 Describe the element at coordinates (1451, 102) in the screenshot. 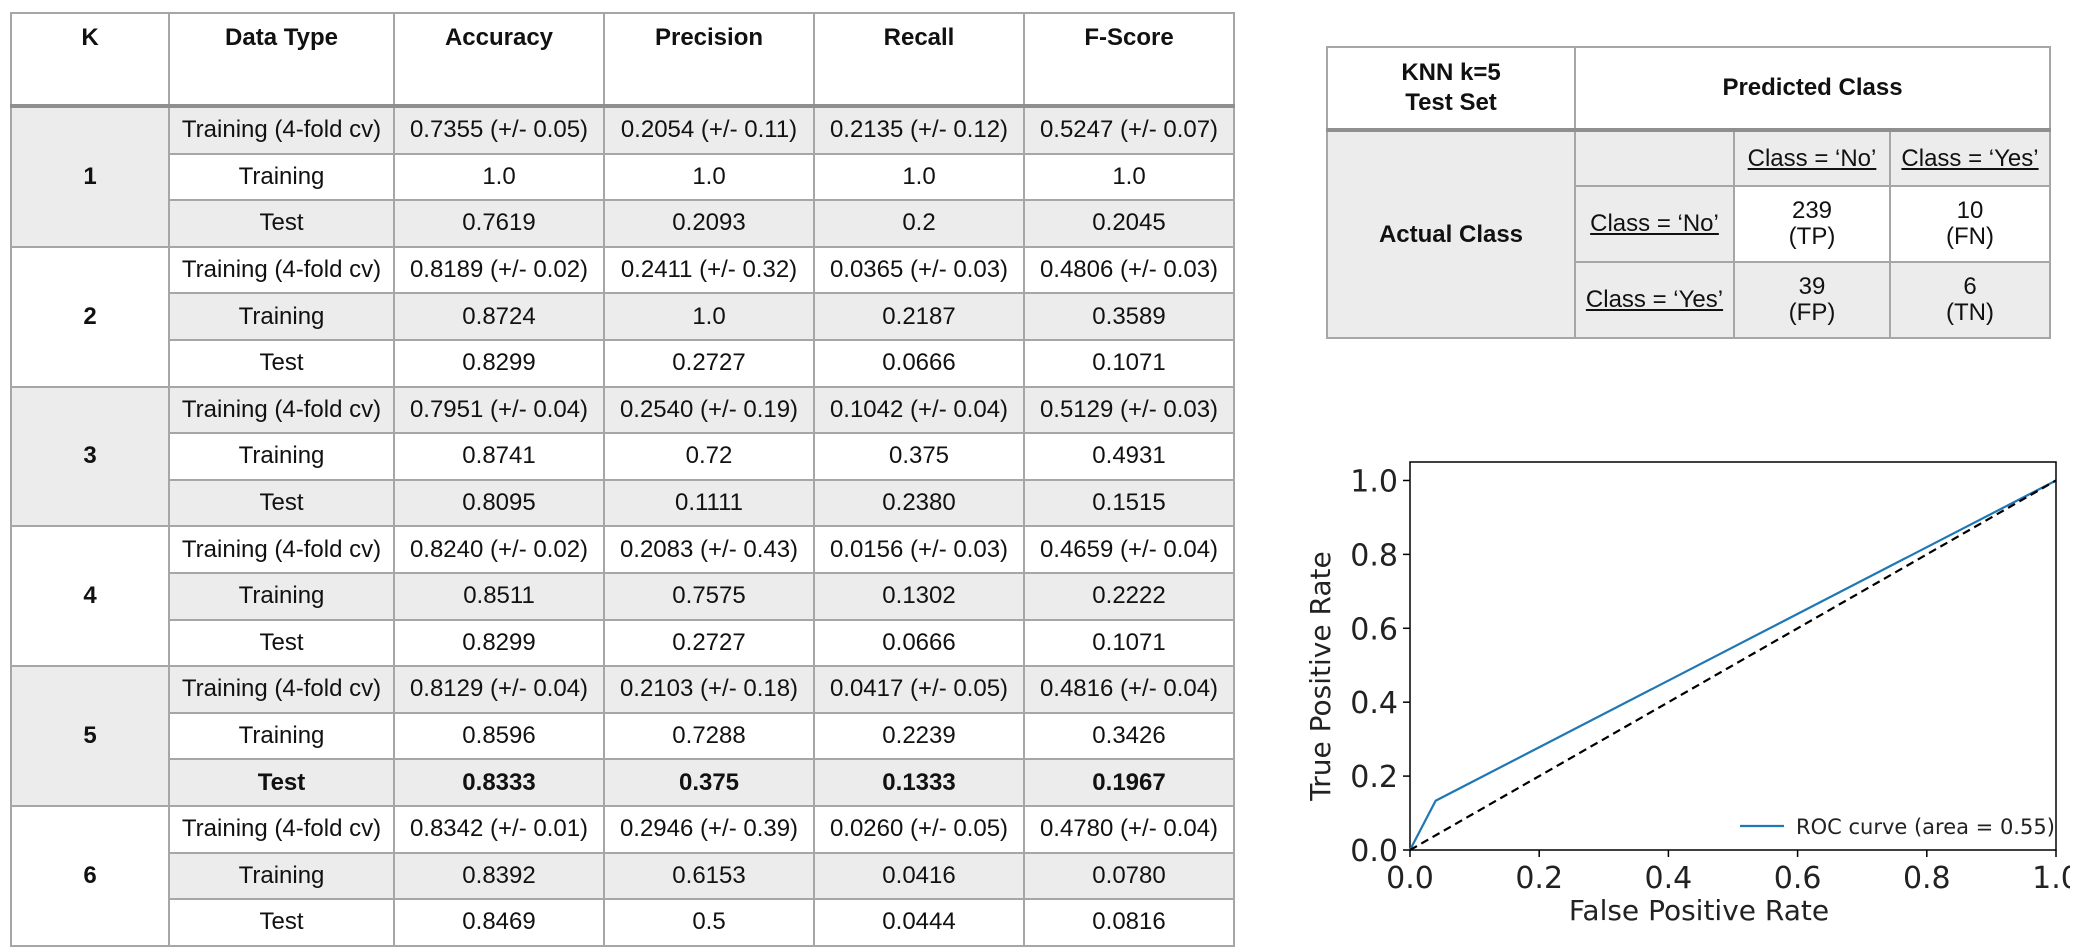

I see `cm-title-line2: Test Set` at that location.